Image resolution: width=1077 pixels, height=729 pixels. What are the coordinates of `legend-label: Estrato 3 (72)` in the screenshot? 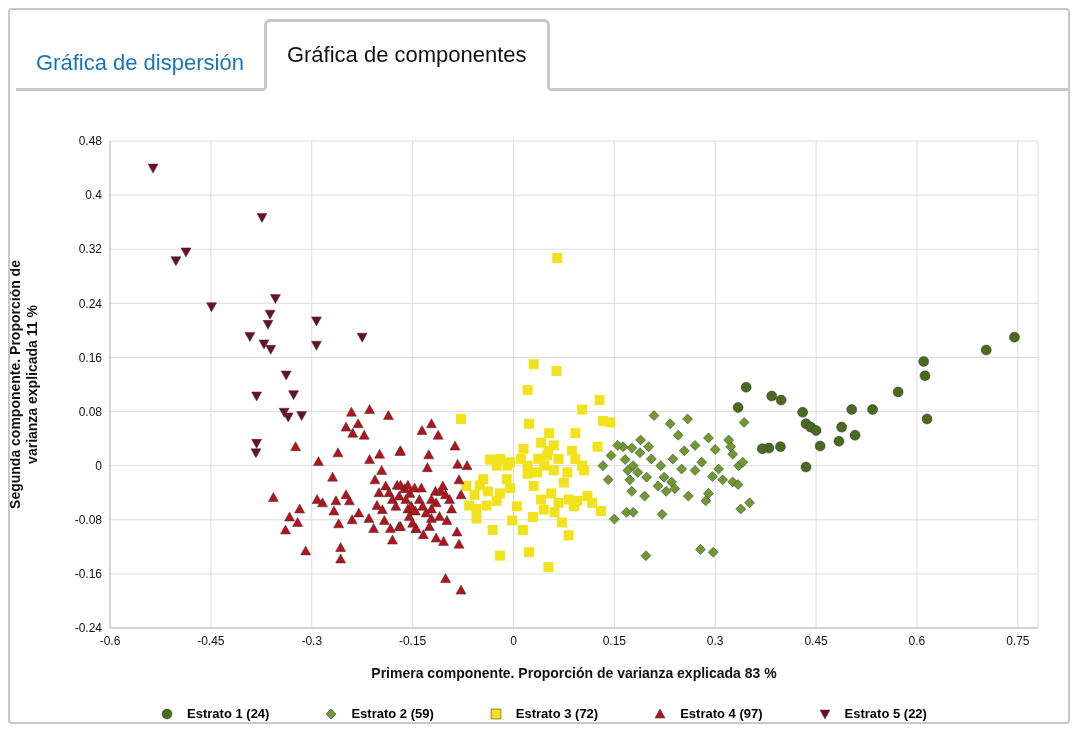 It's located at (557, 713).